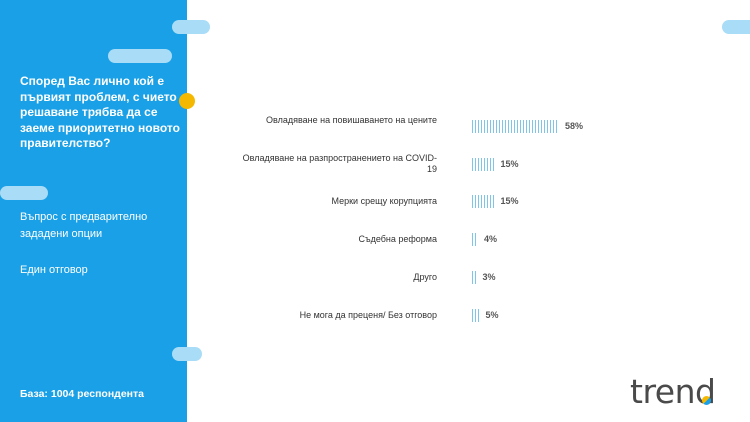 The height and width of the screenshot is (422, 750). Describe the element at coordinates (492, 314) in the screenshot. I see `value-label: 5%` at that location.